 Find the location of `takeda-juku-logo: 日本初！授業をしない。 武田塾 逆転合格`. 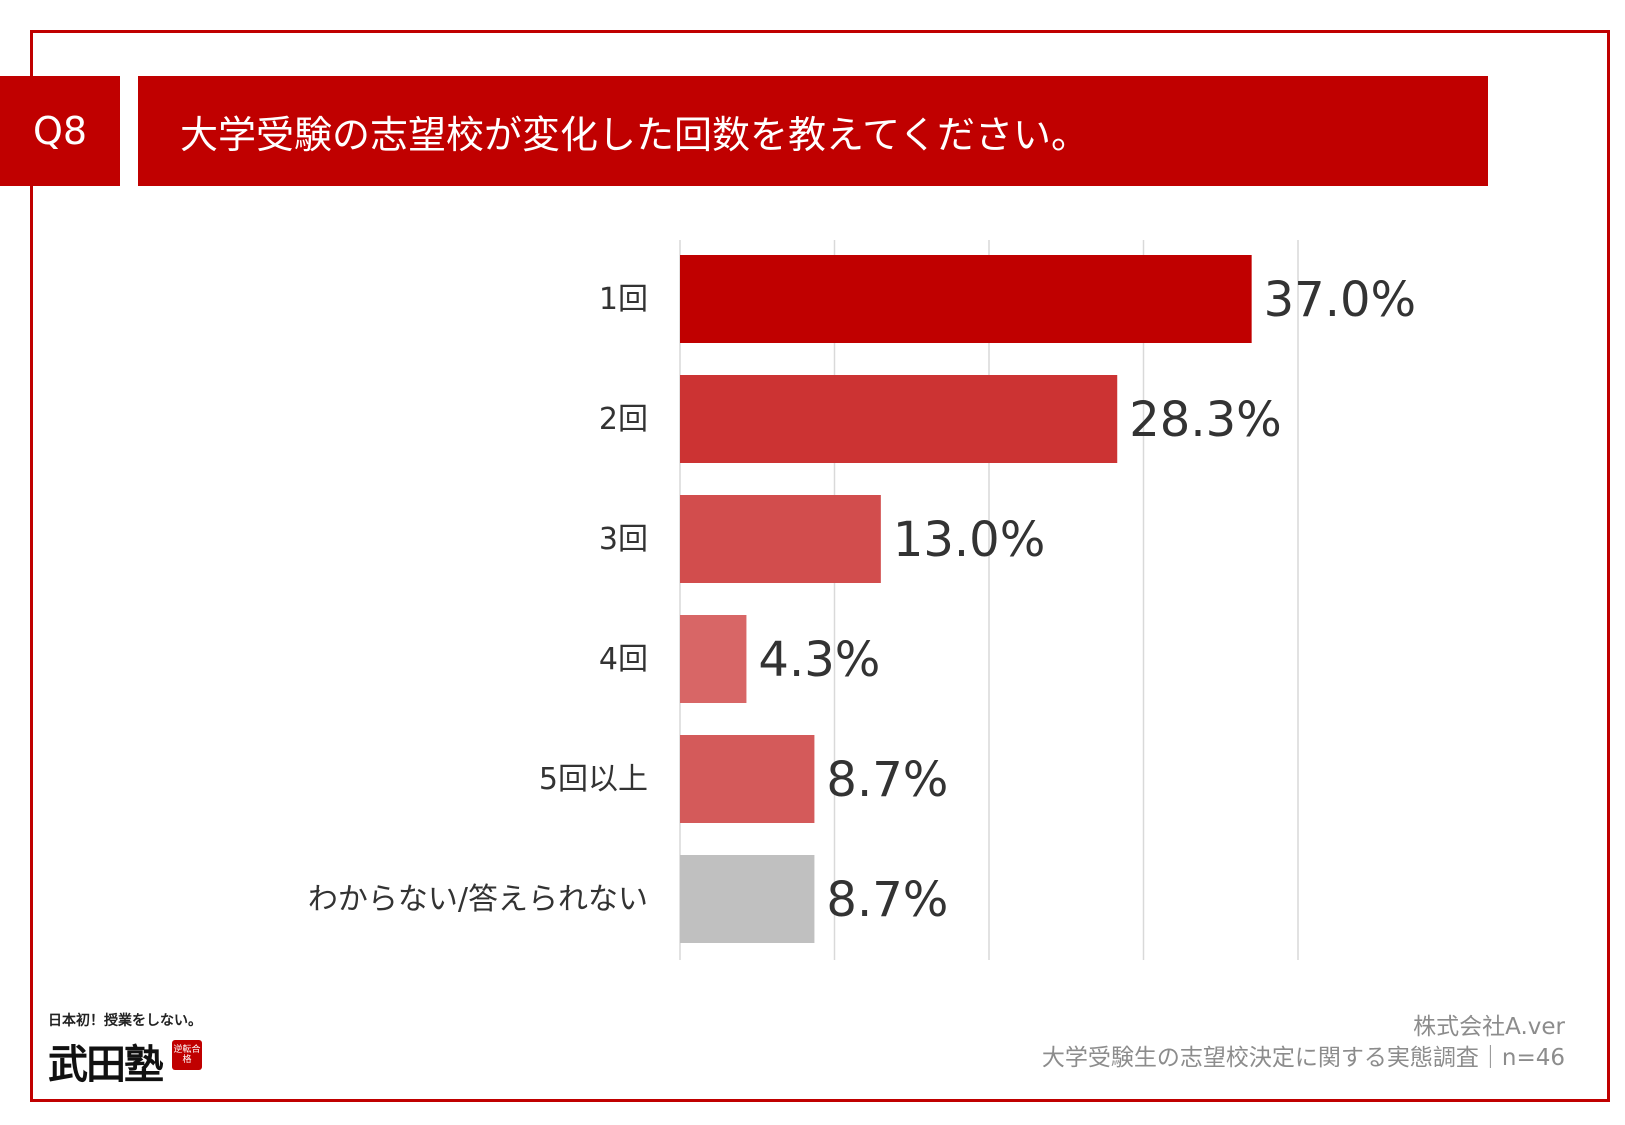

takeda-juku-logo: 日本初！授業をしない。 武田塾 逆転合格 is located at coordinates (128, 1050).